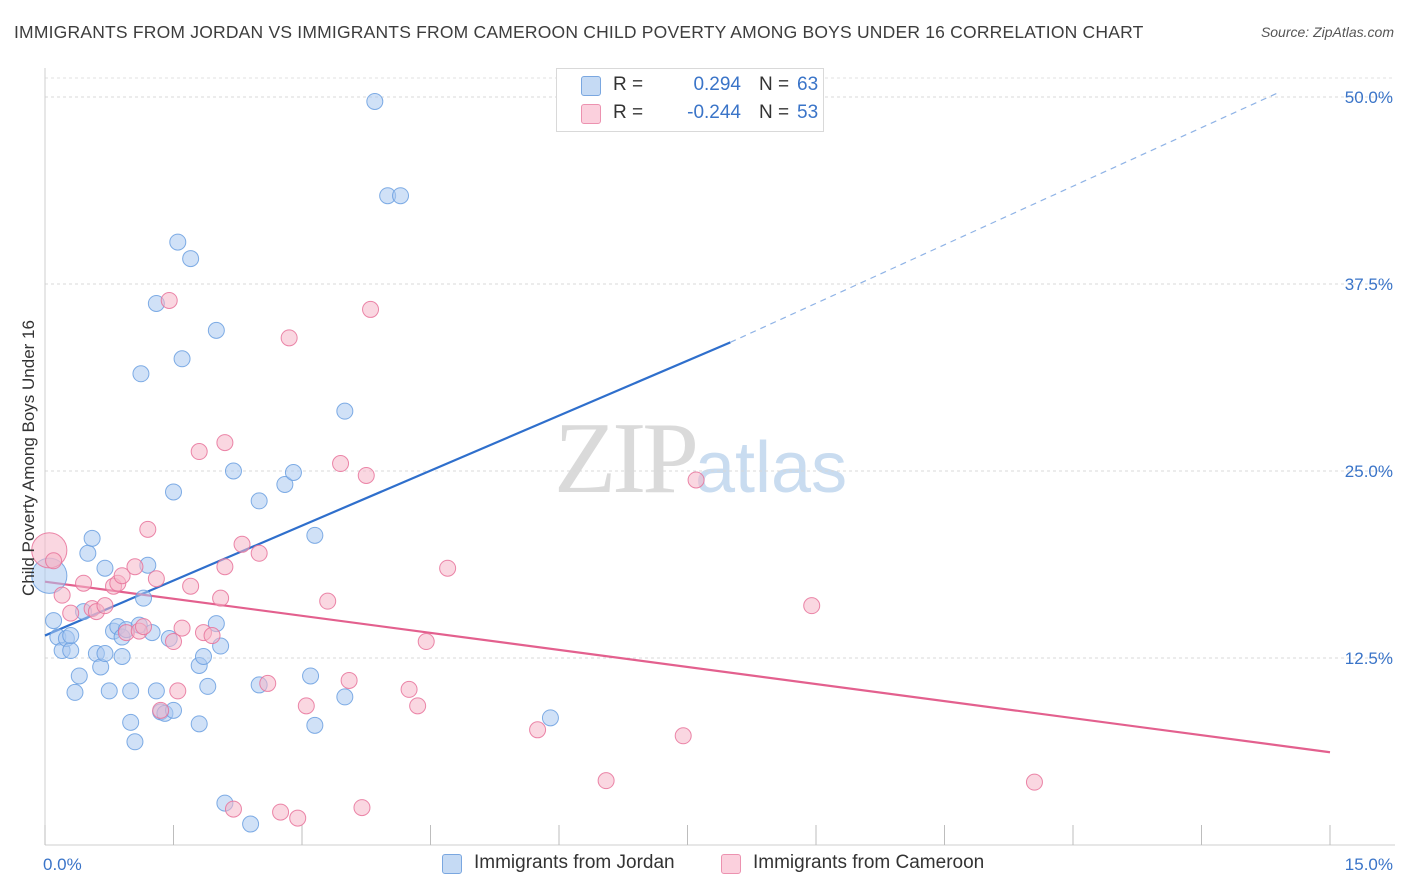 The height and width of the screenshot is (892, 1406). I want to click on correlation-legend: R = 0.294 N = 63 R = -0.244 N = 53, so click(690, 100).